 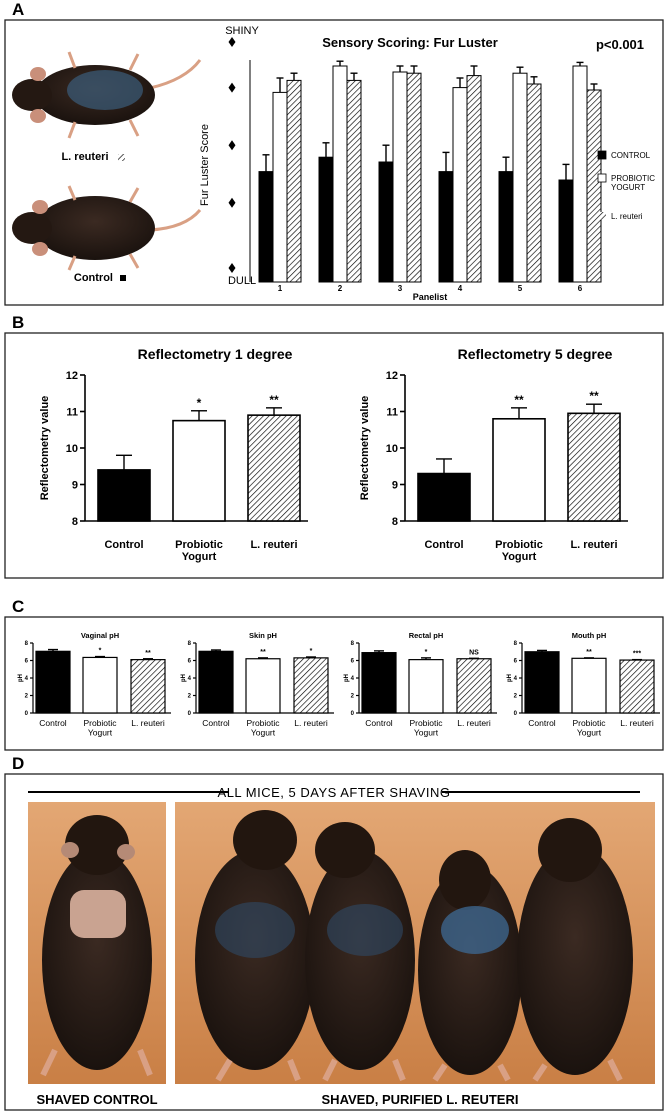 What do you see at coordinates (18, 606) in the screenshot?
I see `panel-label: C` at bounding box center [18, 606].